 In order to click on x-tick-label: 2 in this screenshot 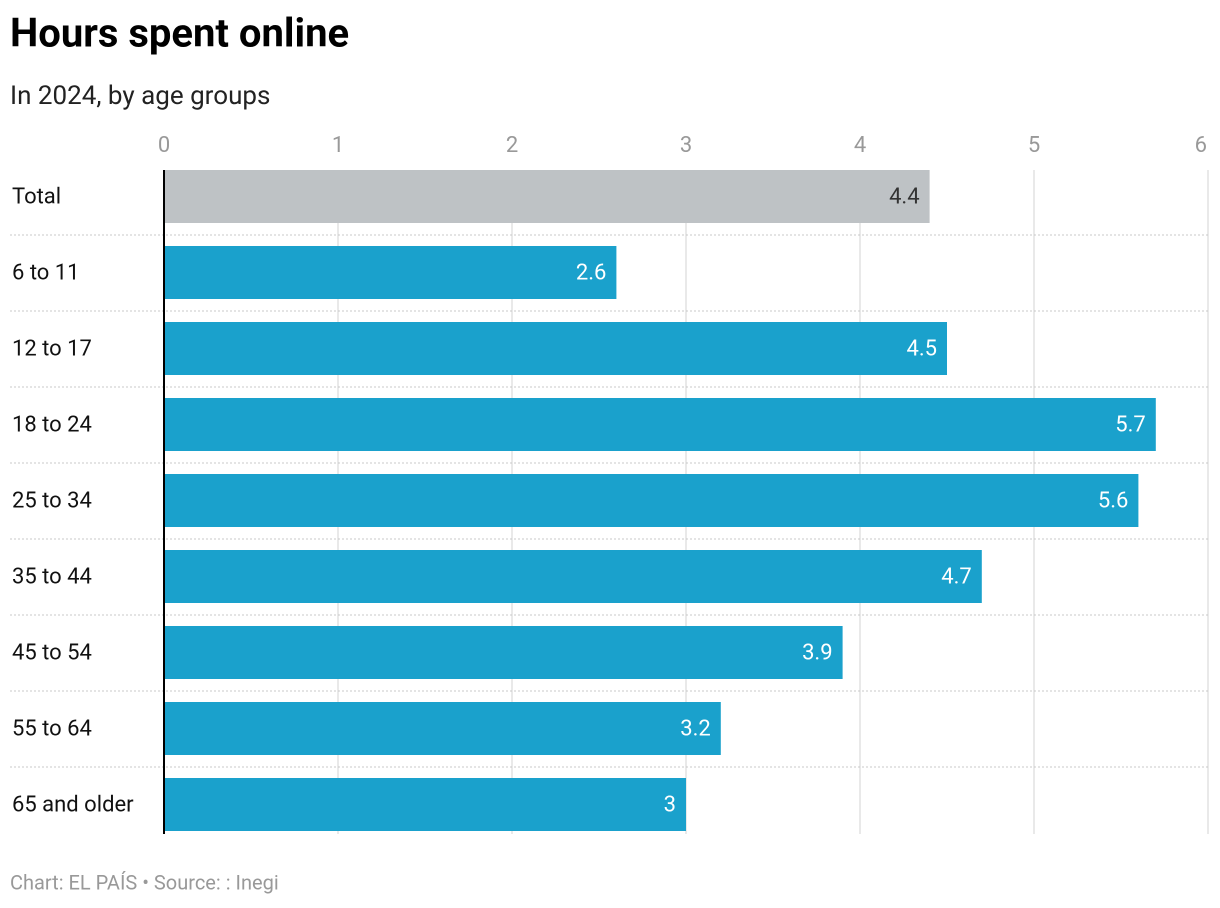, I will do `click(512, 145)`.